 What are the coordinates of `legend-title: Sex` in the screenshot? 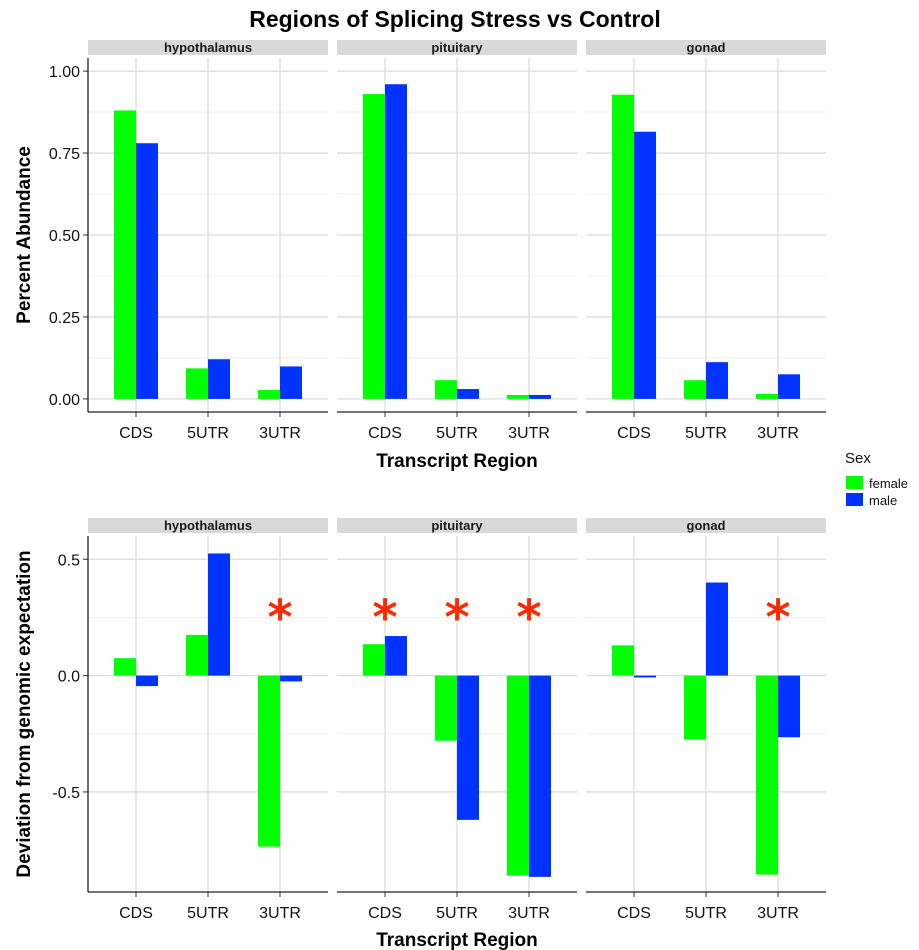 It's located at (858, 458).